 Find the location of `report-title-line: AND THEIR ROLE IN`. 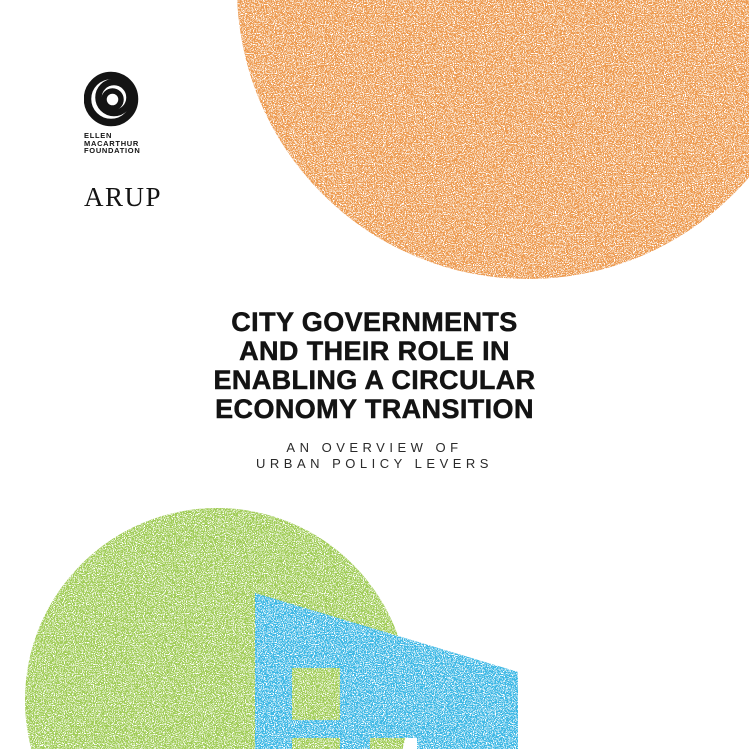

report-title-line: AND THEIR ROLE IN is located at coordinates (374, 351).